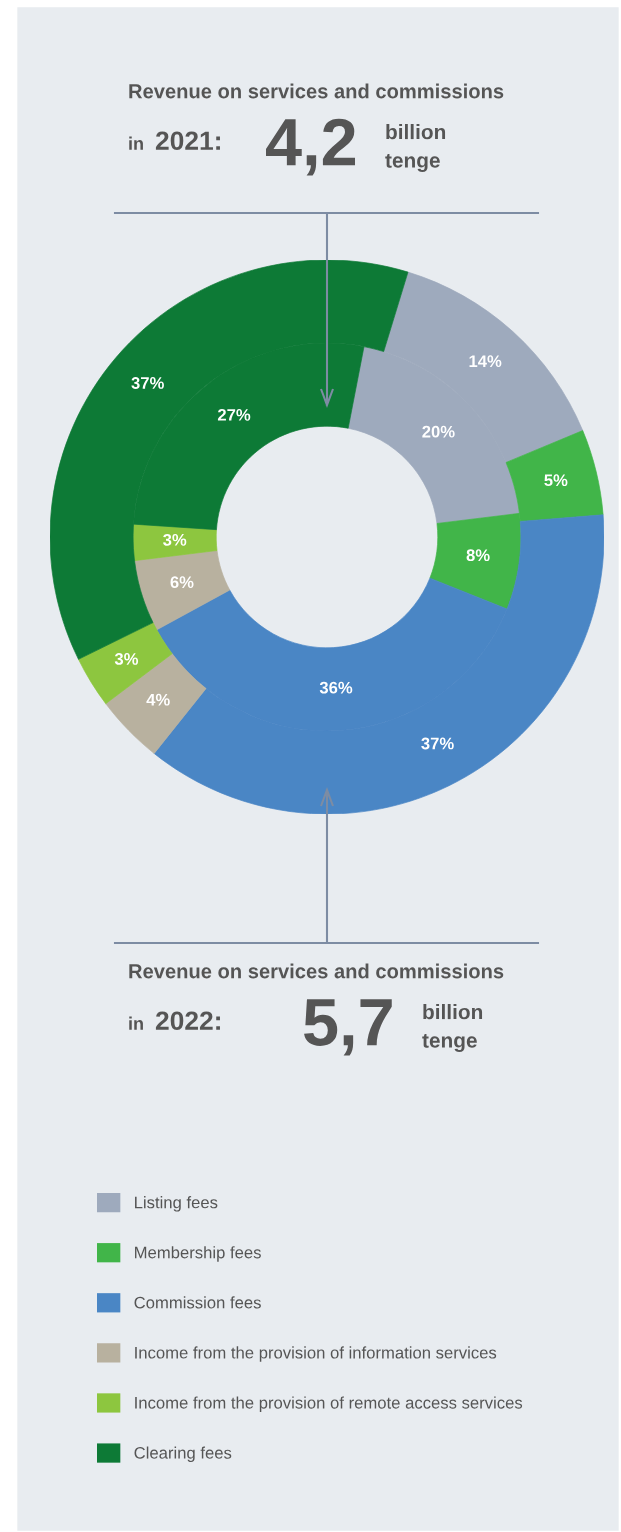 The image size is (621, 1532). Describe the element at coordinates (316, 1354) in the screenshot. I see `legend-label: Income from the provision of information services` at that location.